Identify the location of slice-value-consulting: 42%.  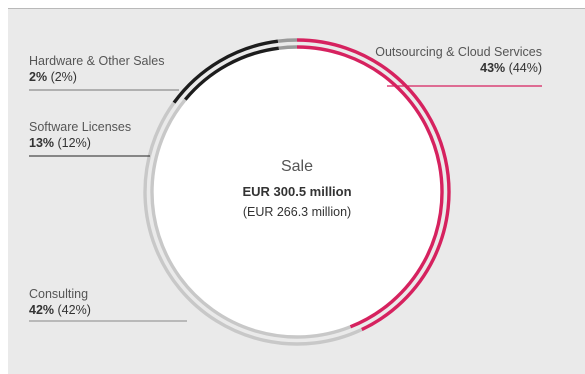
(42, 310).